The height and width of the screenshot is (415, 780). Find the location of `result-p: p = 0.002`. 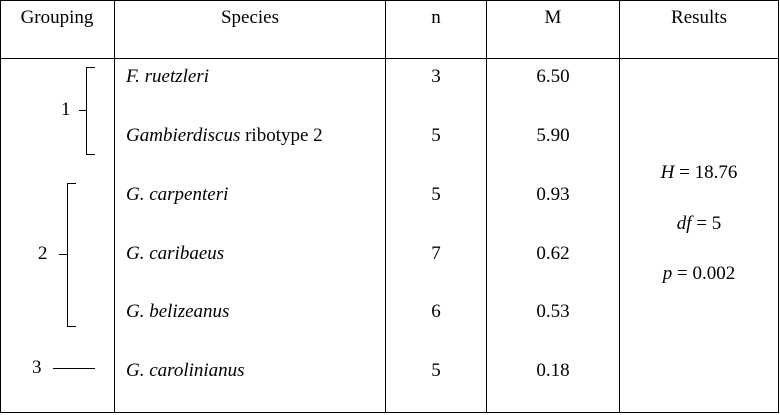

result-p: p = 0.002 is located at coordinates (699, 274).